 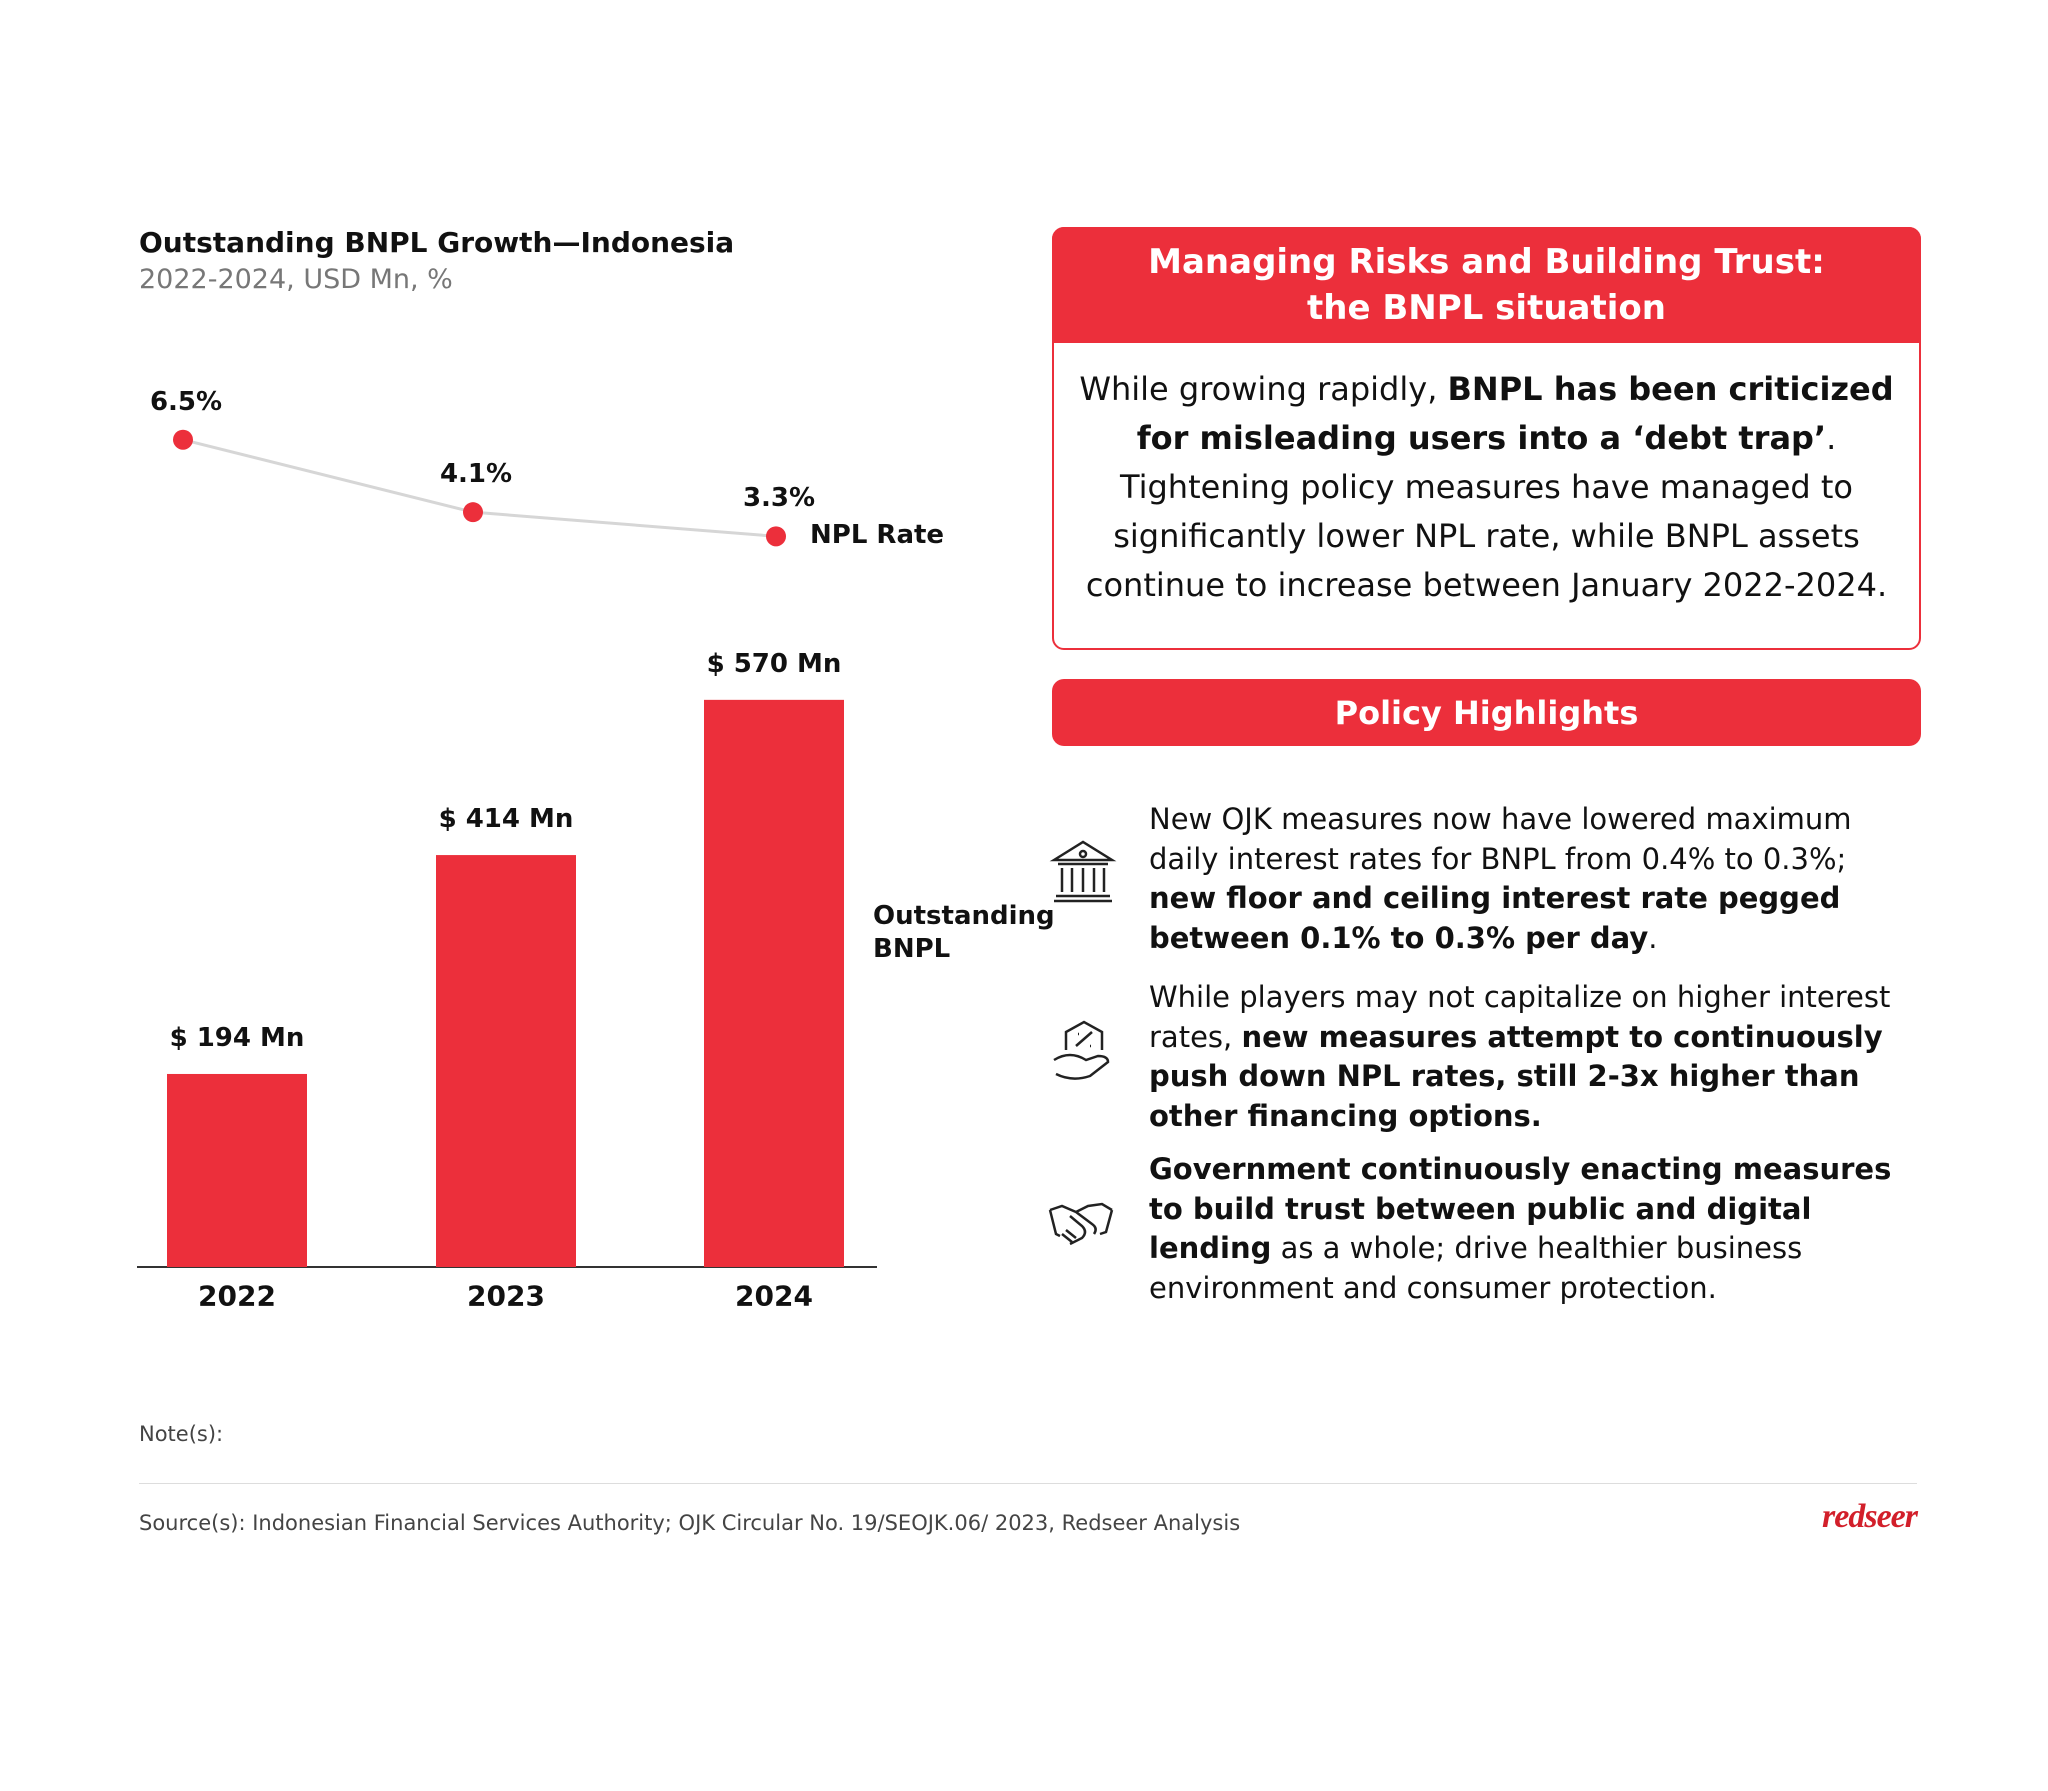 I want to click on chart-subtitle: 2022-2024, USD Mn, %, so click(x=296, y=279).